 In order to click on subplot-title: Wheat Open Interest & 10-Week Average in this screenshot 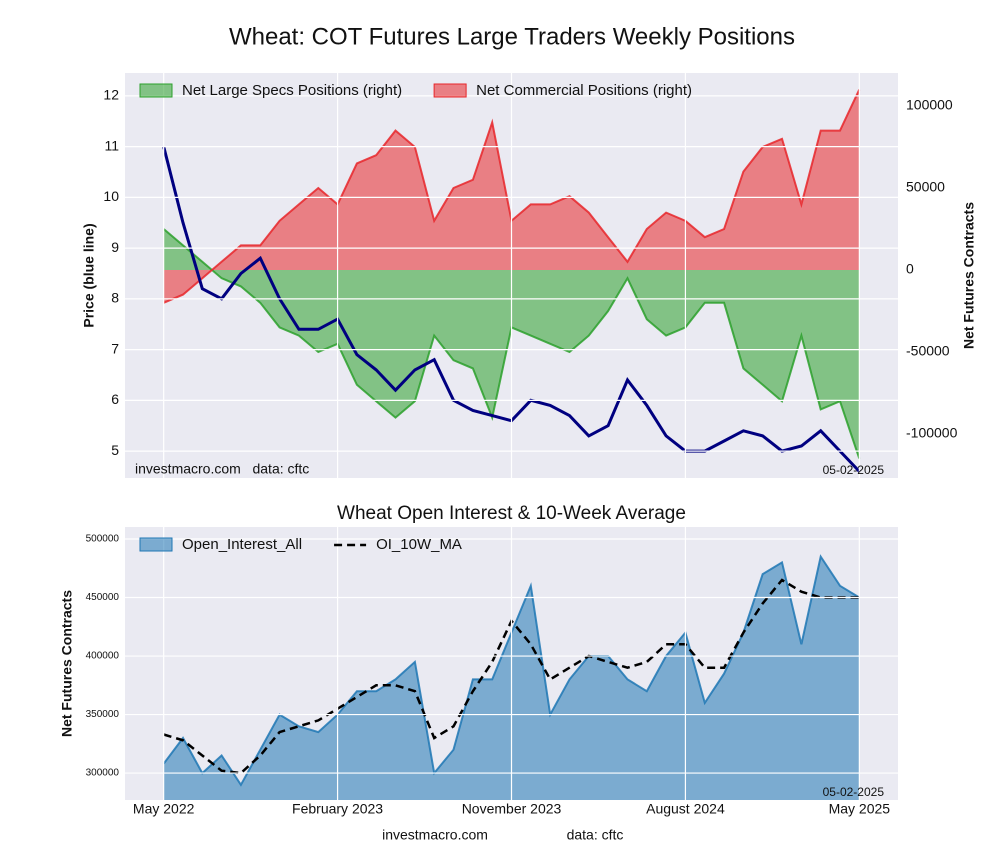, I will do `click(511, 513)`.